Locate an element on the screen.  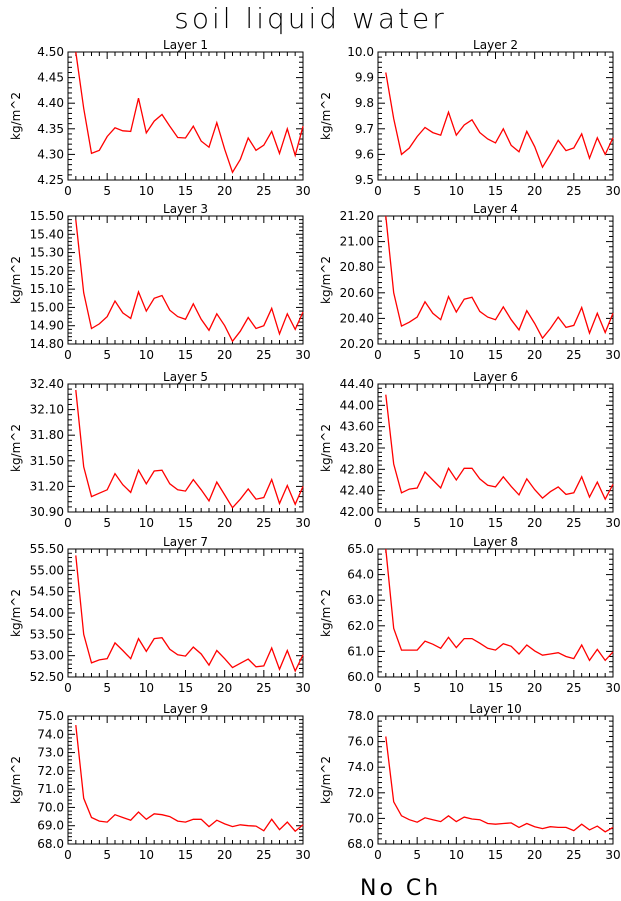
y-tick-label: 76.0 is located at coordinates (360, 742).